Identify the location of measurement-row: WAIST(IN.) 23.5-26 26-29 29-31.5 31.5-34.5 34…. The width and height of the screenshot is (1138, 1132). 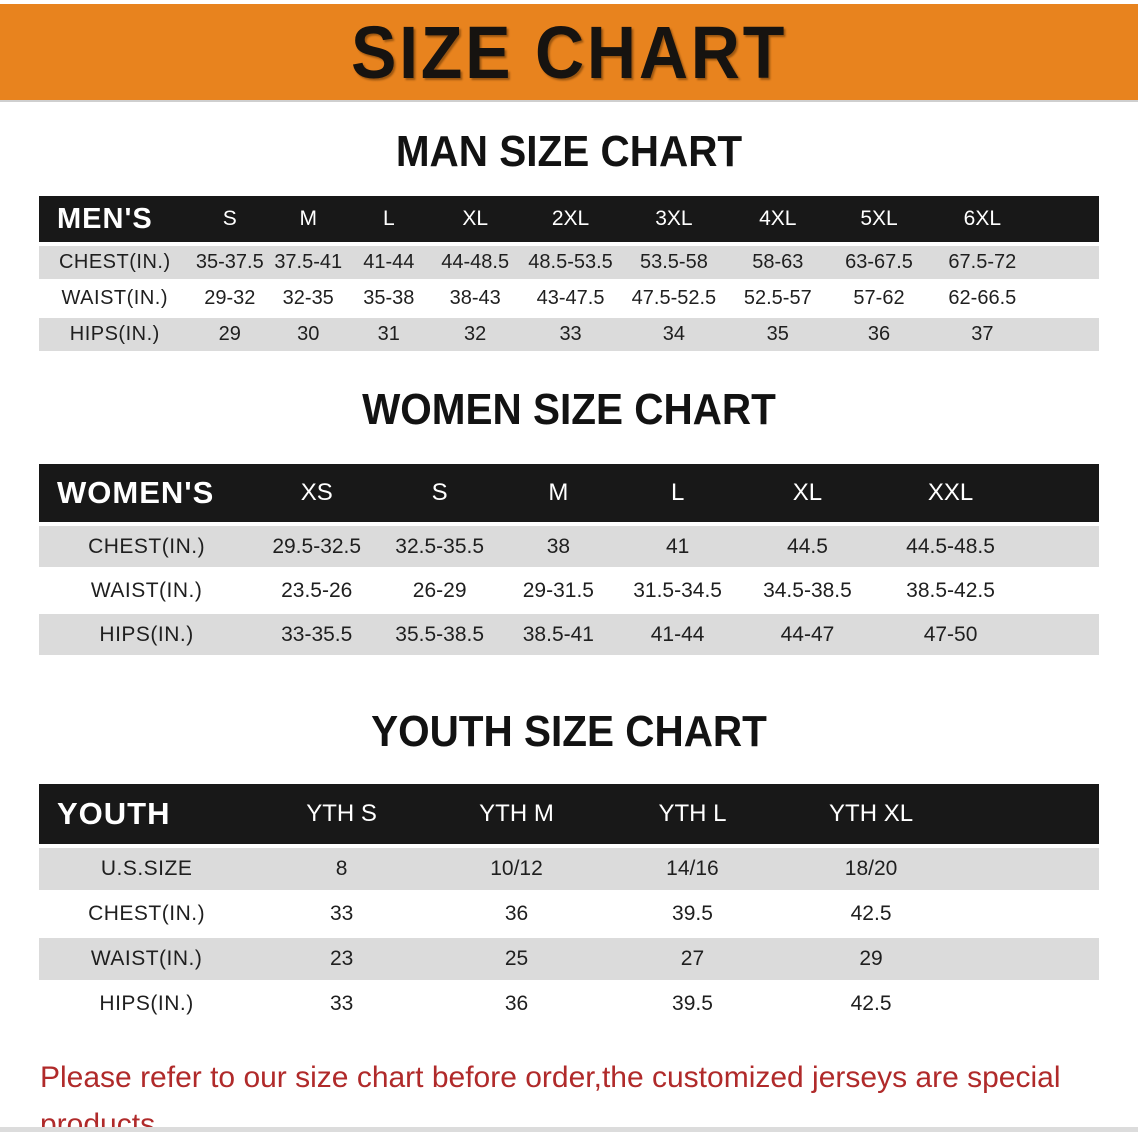
(569, 591).